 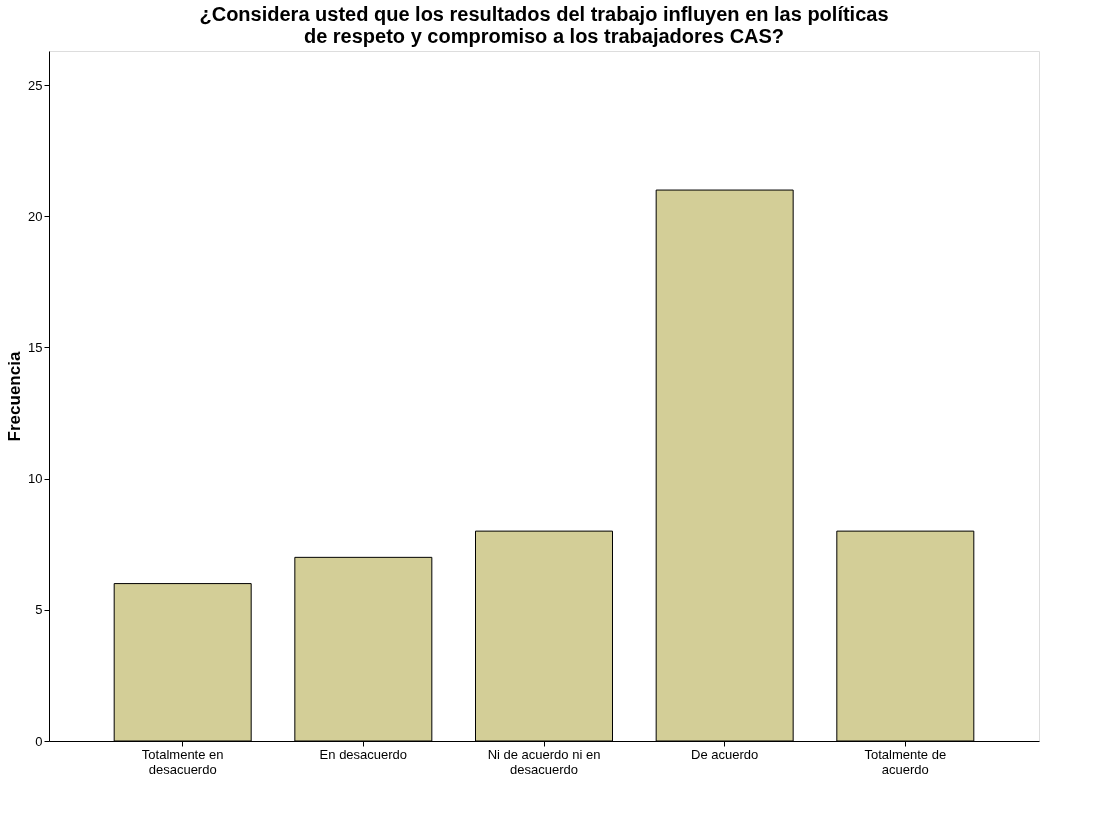 I want to click on x-tick-label: Totalmente de acuerdo, so click(x=905, y=761).